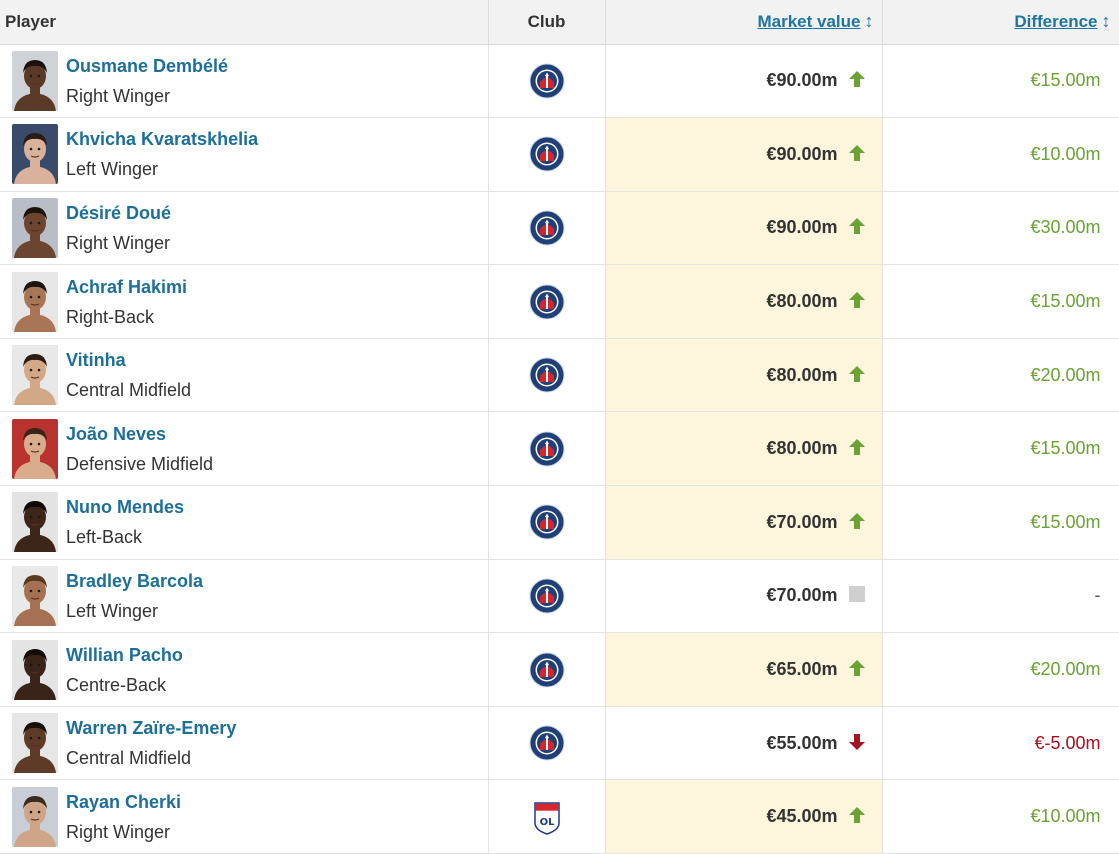 The height and width of the screenshot is (854, 1119). I want to click on player-name-link: Khvicha Kvaratskhelia, so click(162, 139).